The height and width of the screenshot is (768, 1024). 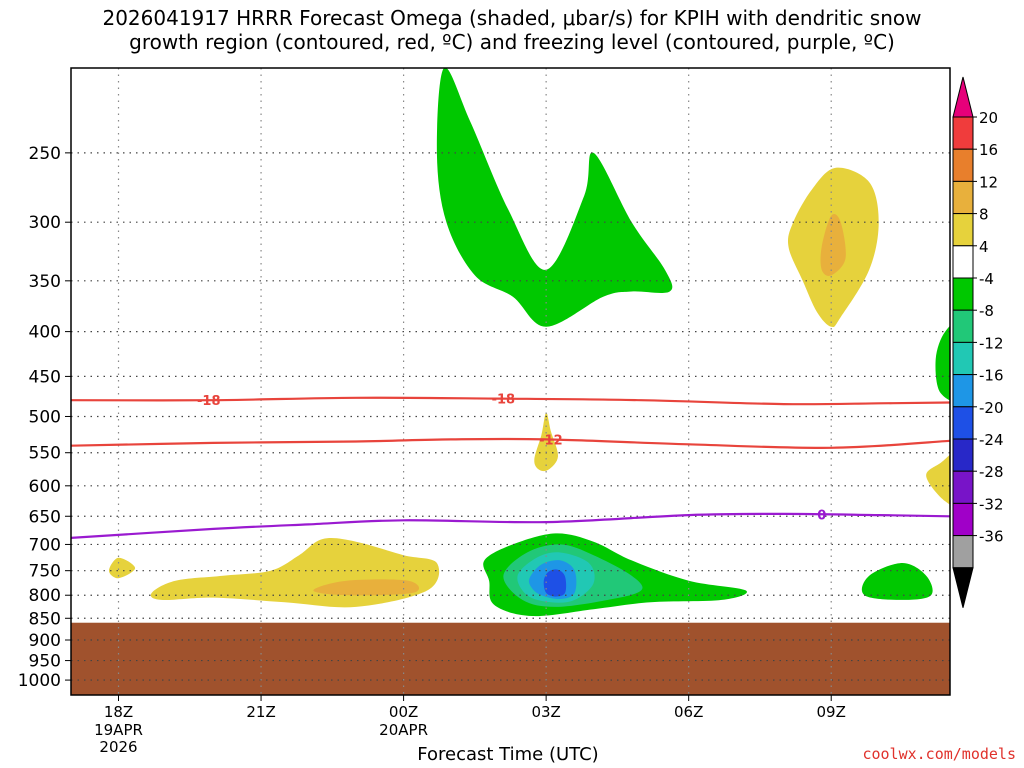 I want to click on y-tick-label-350: 350, so click(x=45, y=282).